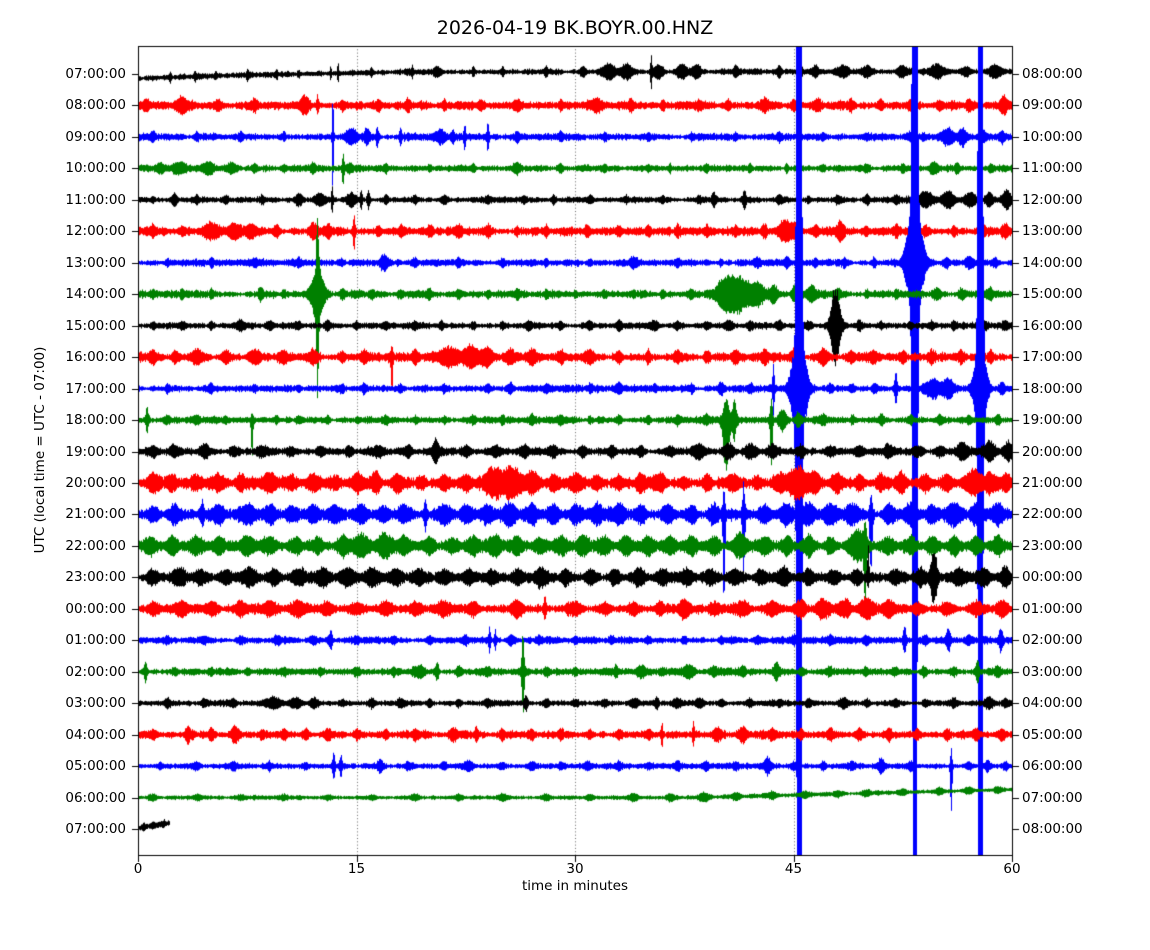  I want to click on x-tick-label: 15, so click(356, 869).